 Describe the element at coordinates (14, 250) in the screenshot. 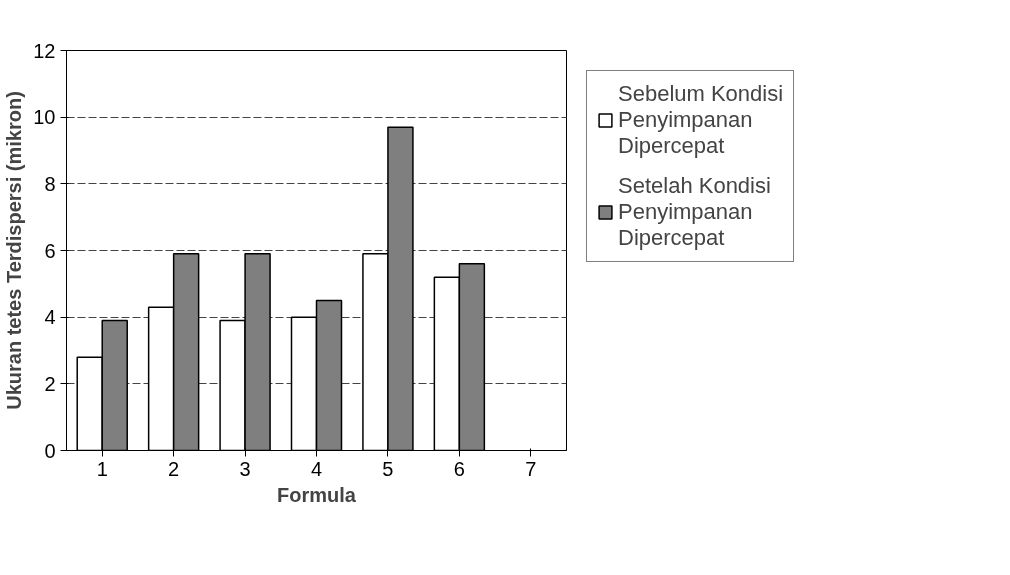

I see `y-axis-title: Ukuran tetes Terdispersi (mikron)` at that location.